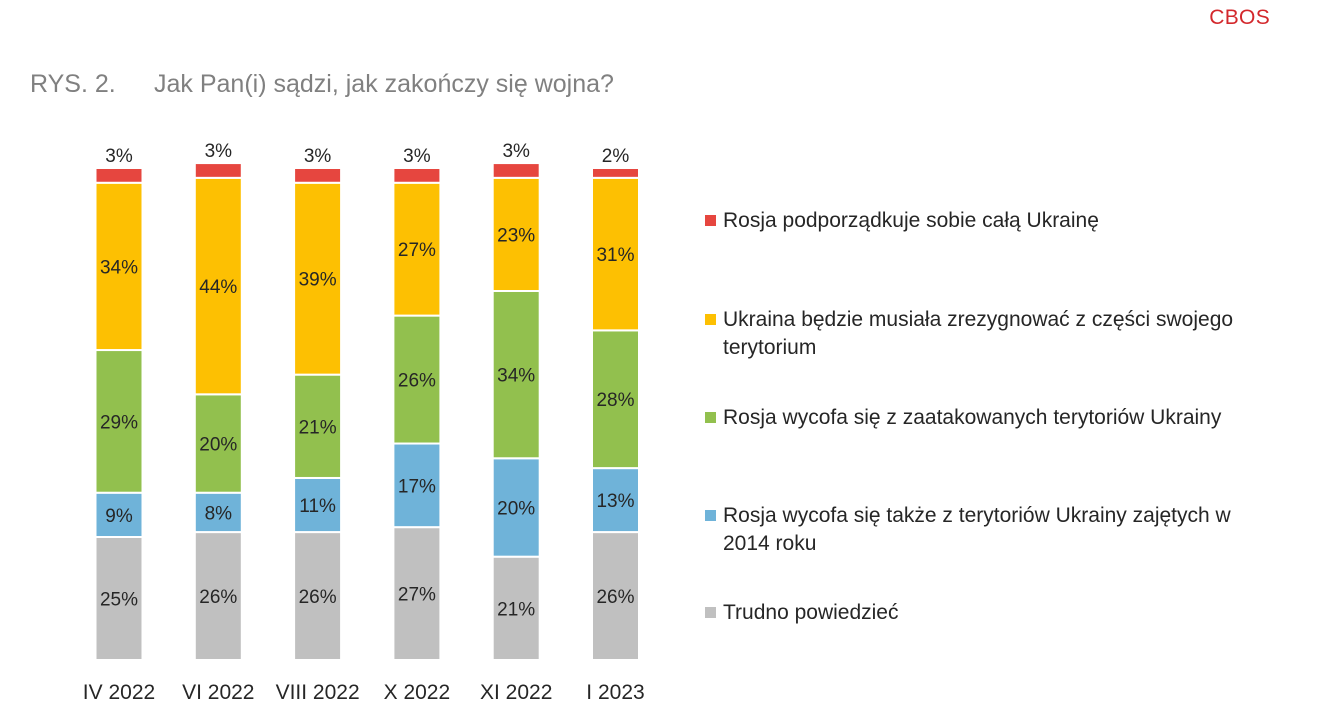 This screenshot has width=1329, height=715. I want to click on brand-logo-text: CBOS, so click(1239, 17).